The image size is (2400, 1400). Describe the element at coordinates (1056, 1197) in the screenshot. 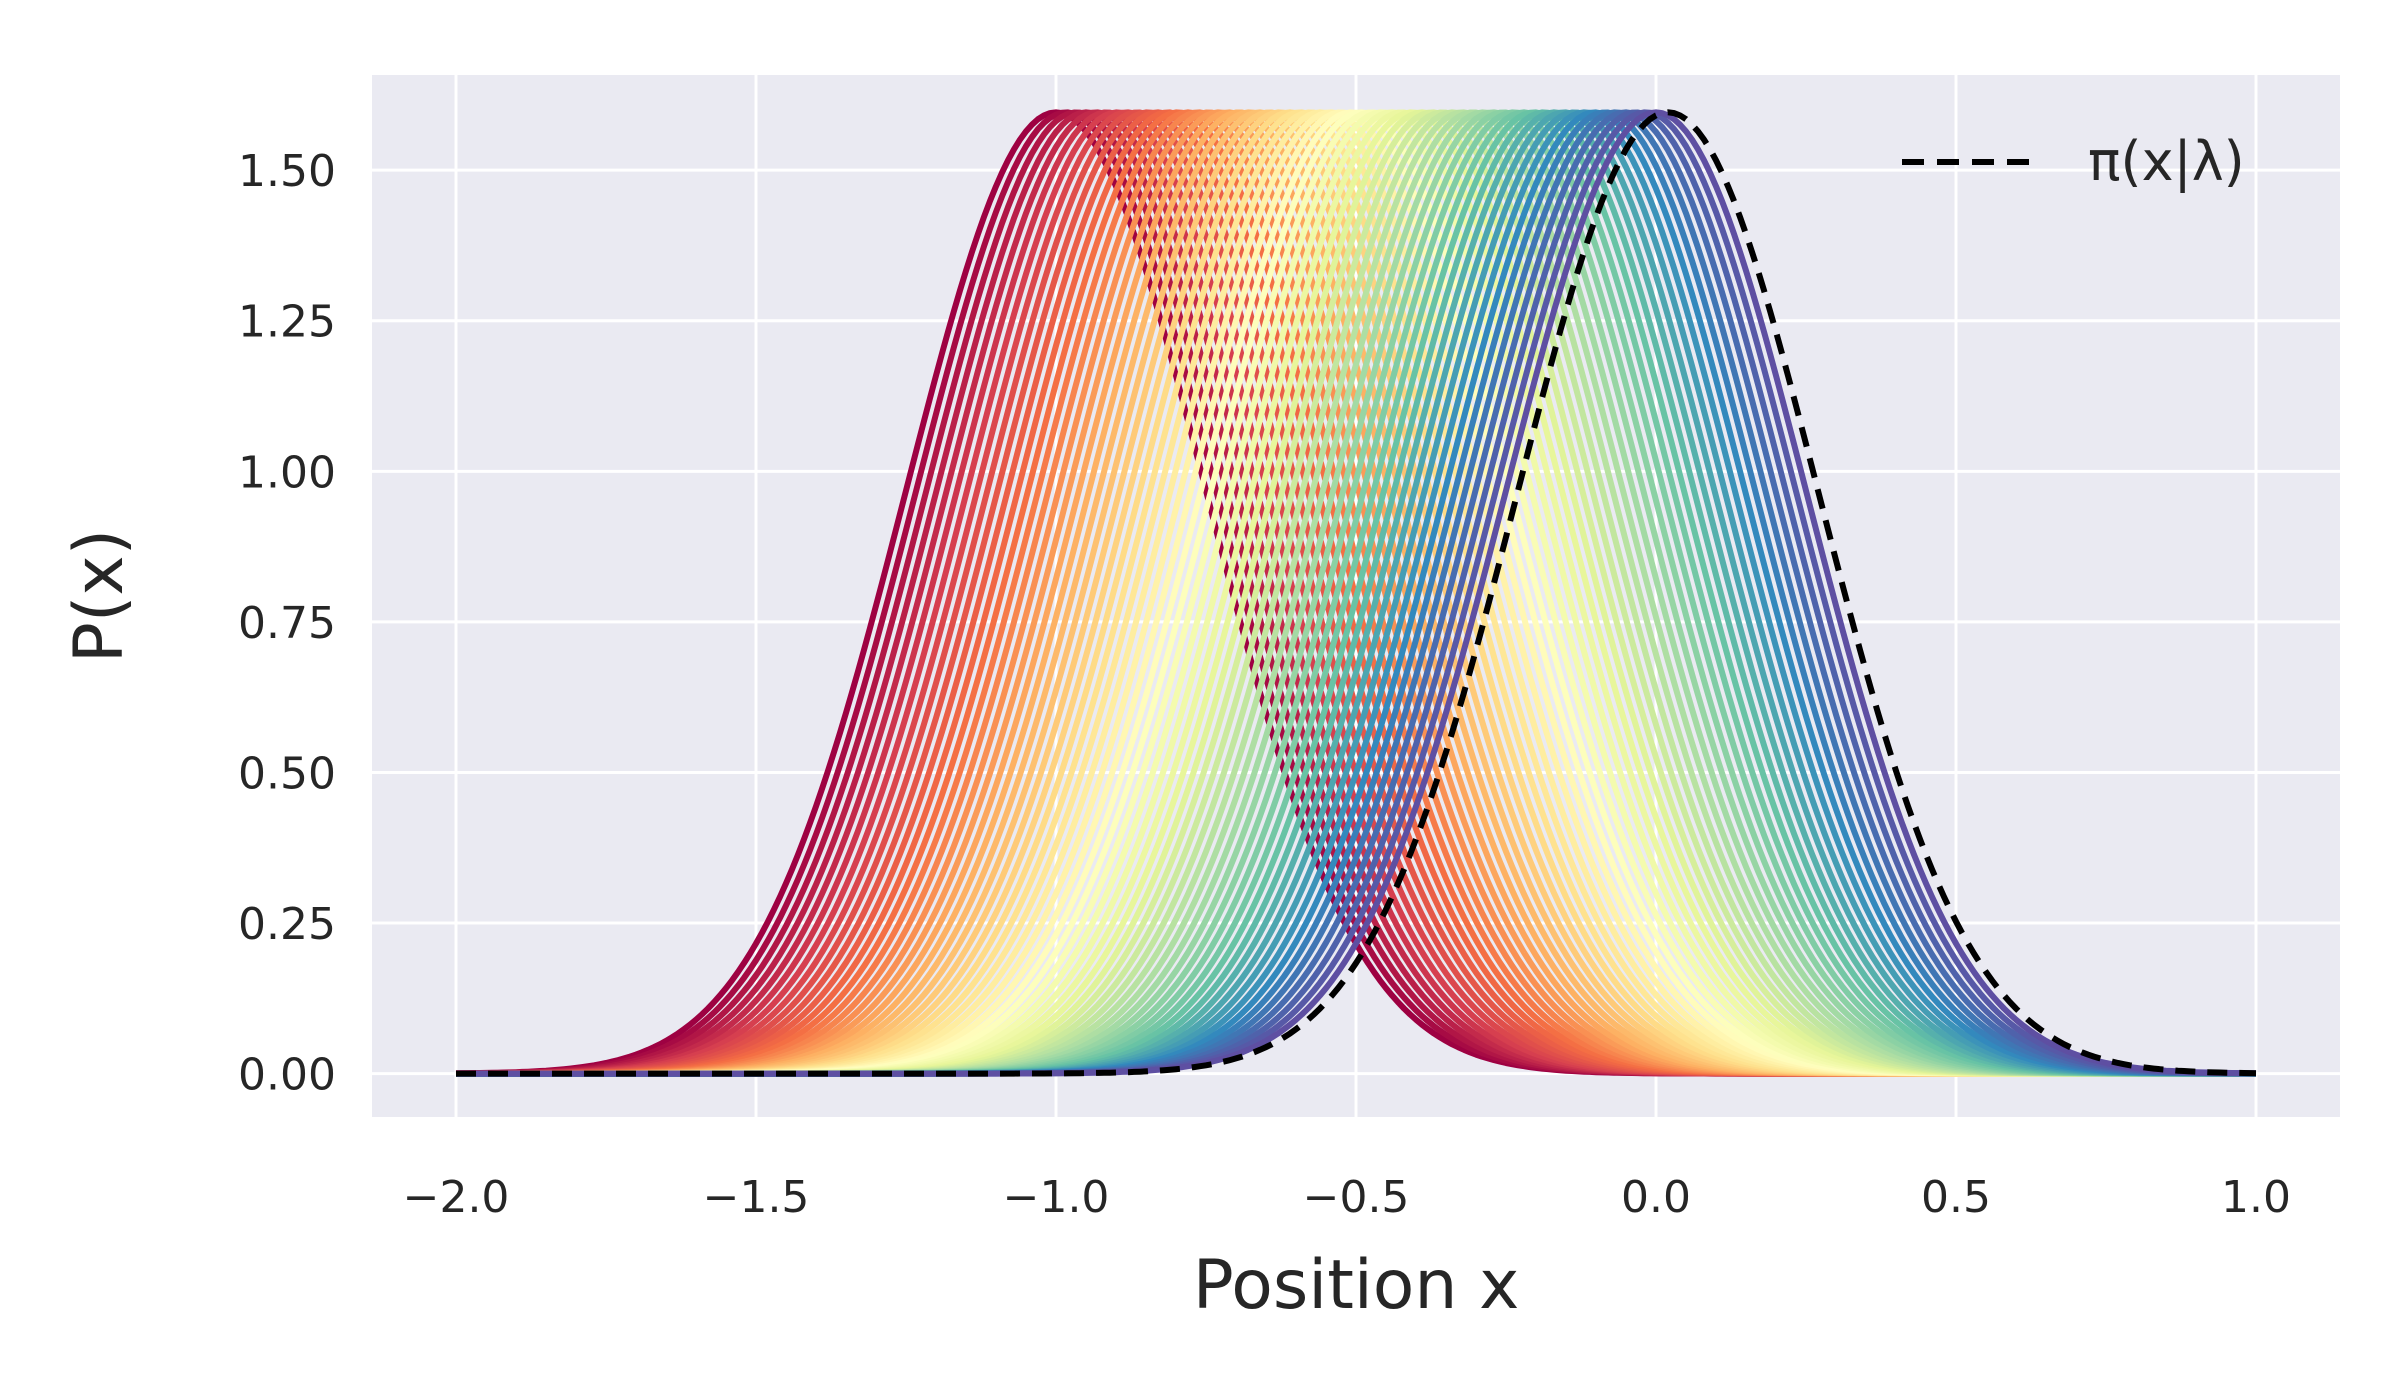

I see `x-tick-label-2: −1.0` at that location.